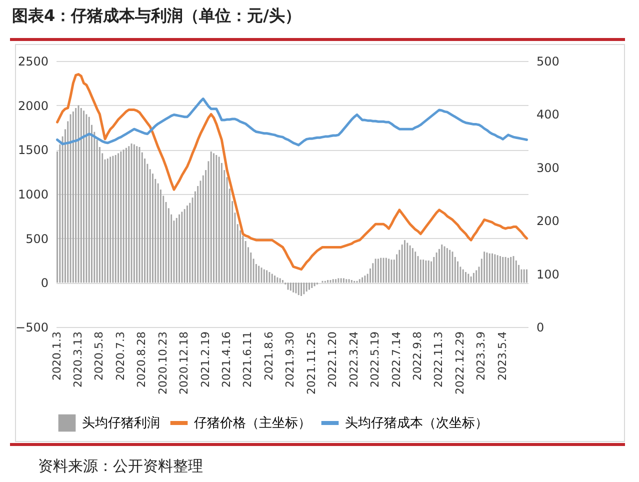 The width and height of the screenshot is (639, 482). I want to click on y-tick-label: 0, so click(44, 283).